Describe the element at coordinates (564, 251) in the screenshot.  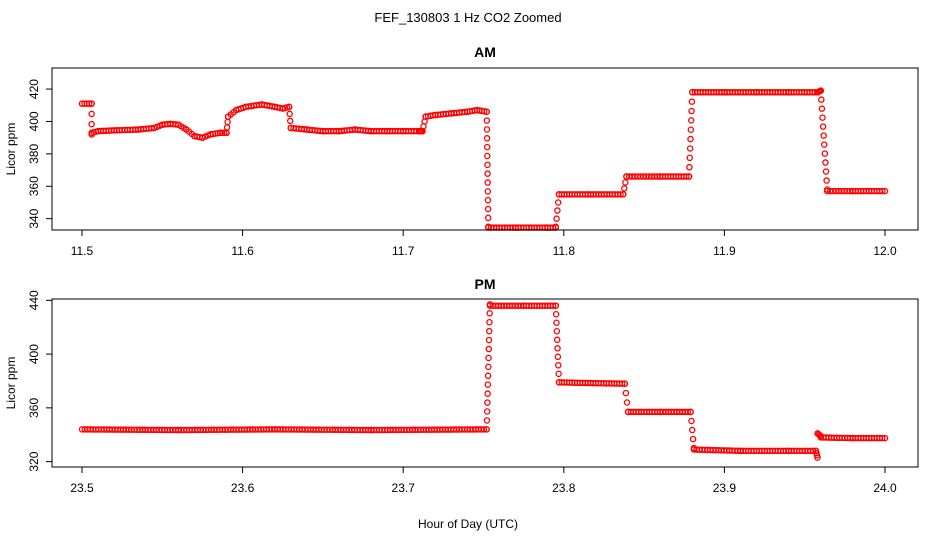
I see `x-tick-label: 11.8` at that location.